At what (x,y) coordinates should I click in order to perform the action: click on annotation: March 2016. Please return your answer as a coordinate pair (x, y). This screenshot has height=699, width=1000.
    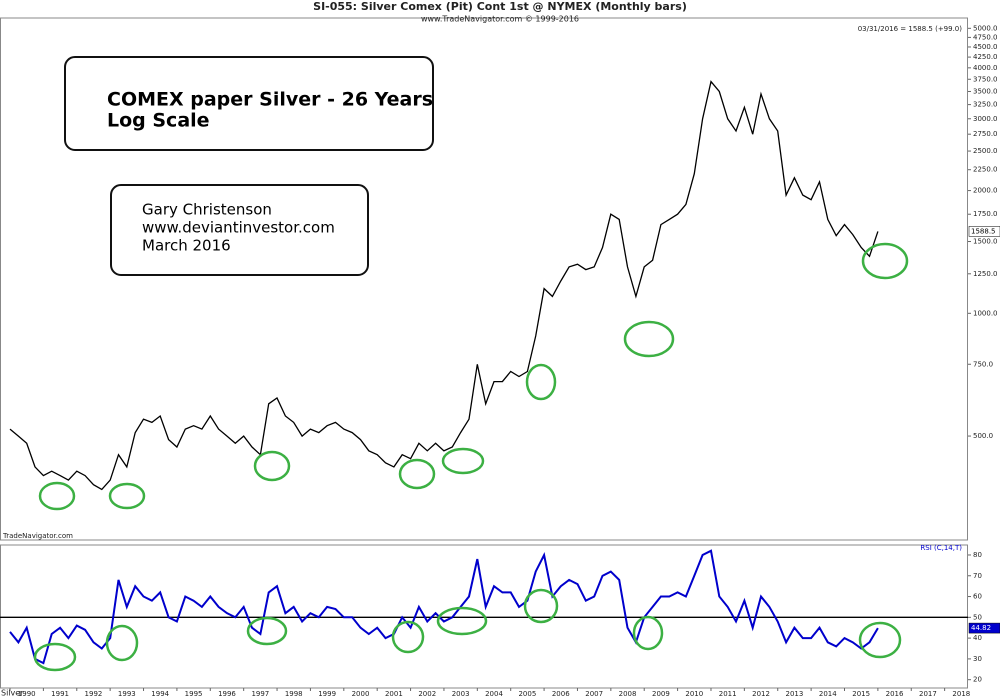
    Looking at the image, I should click on (186, 246).